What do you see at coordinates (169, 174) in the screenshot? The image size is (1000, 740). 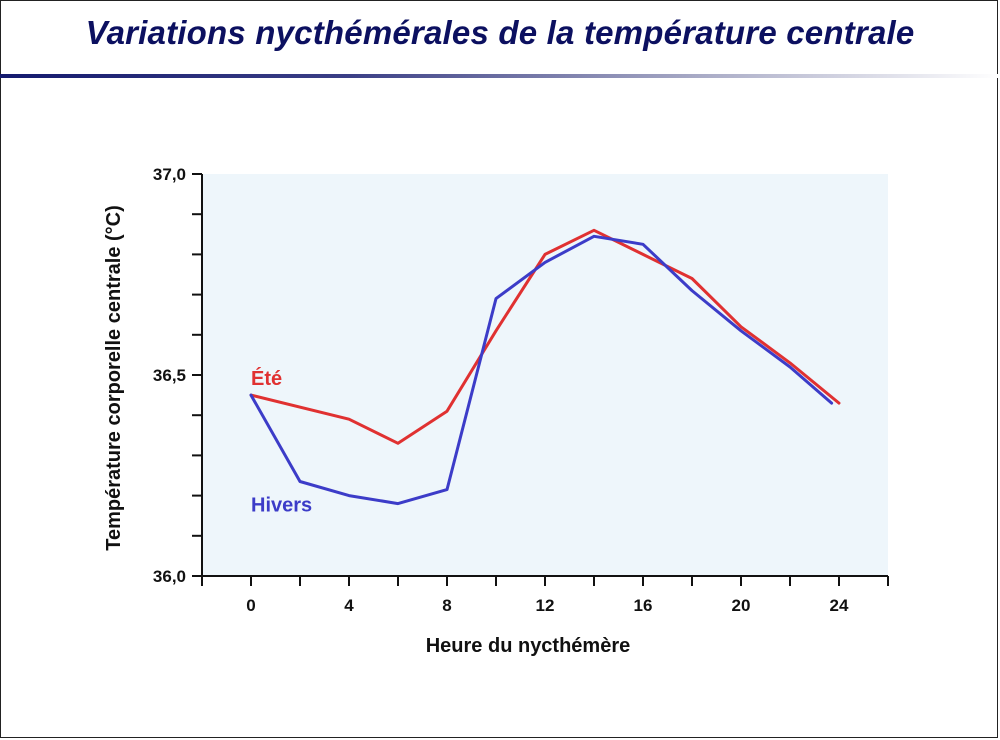 I see `y-tick-label: 37,0` at bounding box center [169, 174].